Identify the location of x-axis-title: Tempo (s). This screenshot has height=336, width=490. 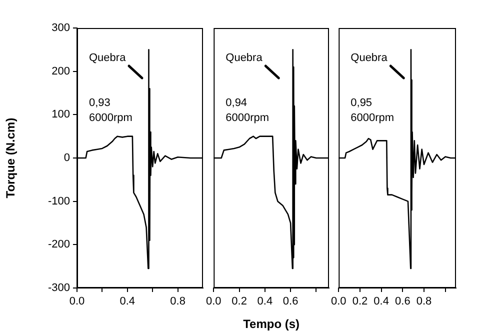
(271, 324).